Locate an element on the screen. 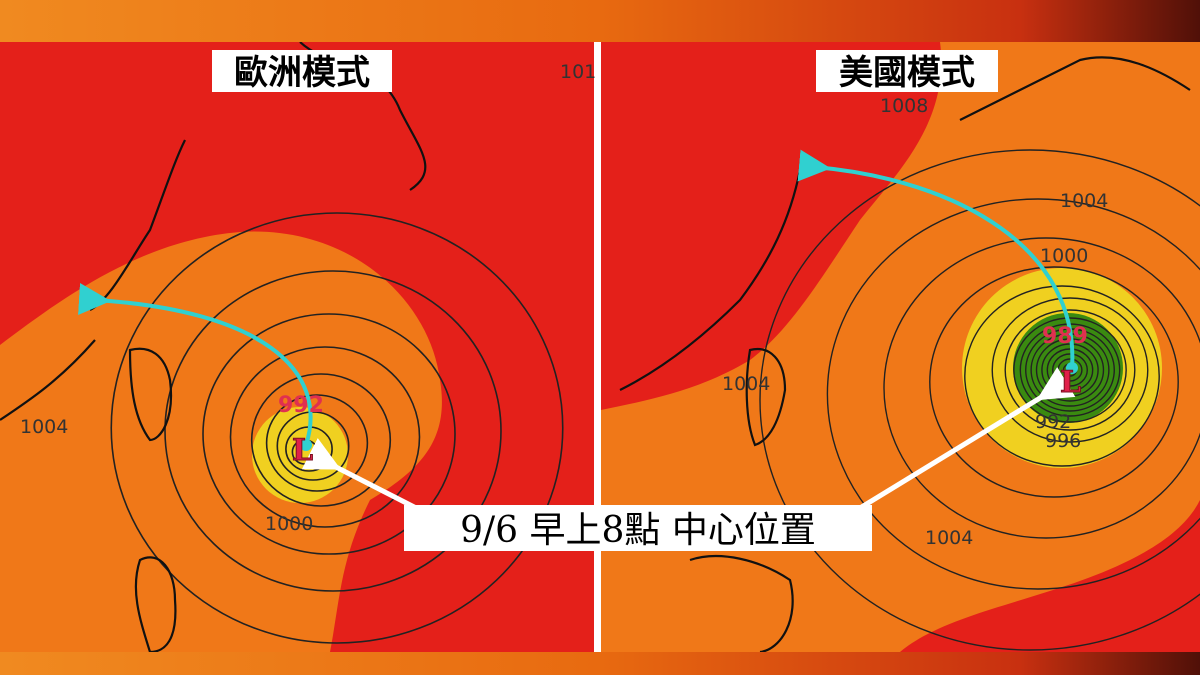 The width and height of the screenshot is (1200, 675). center-pressure: 992 is located at coordinates (301, 405).